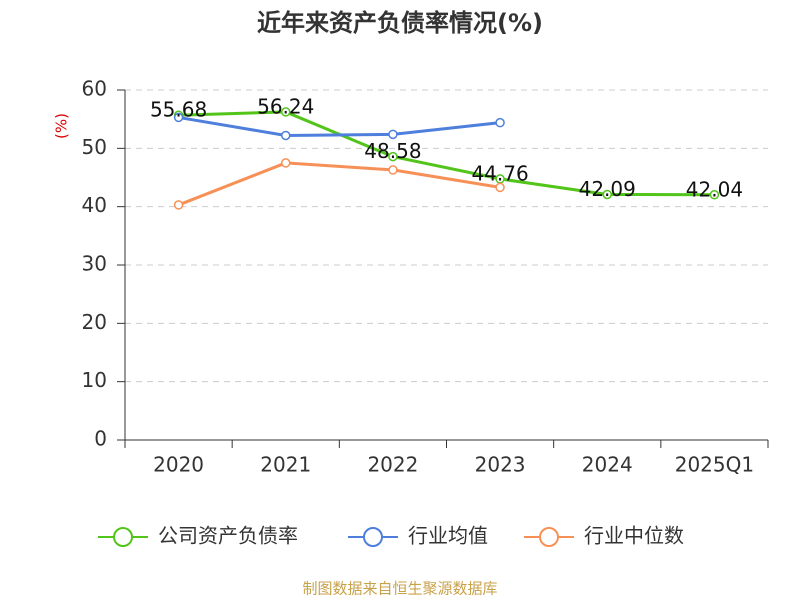 The image size is (800, 600). I want to click on data-label: 44.76, so click(499, 173).